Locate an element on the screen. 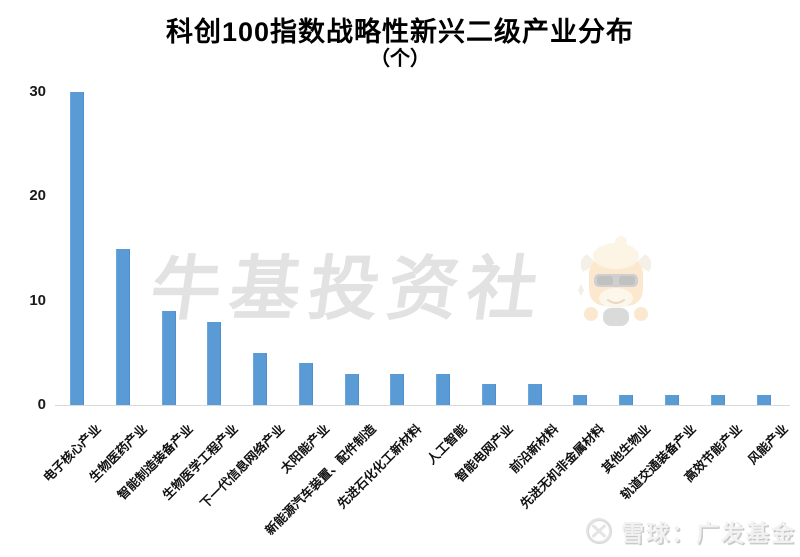 This screenshot has height=557, width=800. xueqiu-logo-icon is located at coordinates (599, 531).